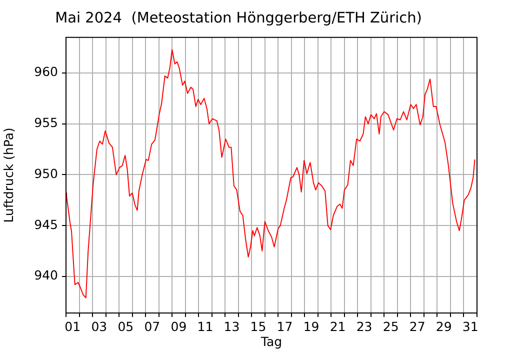  I want to click on y-tick-label: 940, so click(46, 275).